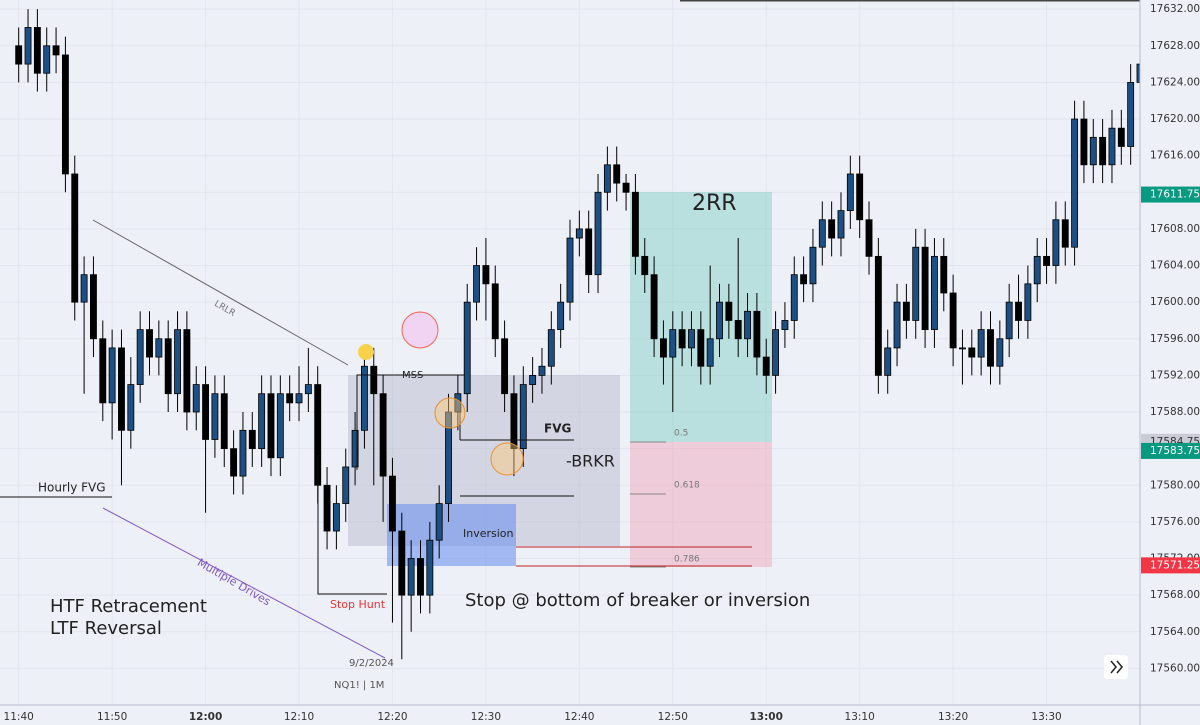  I want to click on price-tag-label: 17571.25, so click(1175, 565).